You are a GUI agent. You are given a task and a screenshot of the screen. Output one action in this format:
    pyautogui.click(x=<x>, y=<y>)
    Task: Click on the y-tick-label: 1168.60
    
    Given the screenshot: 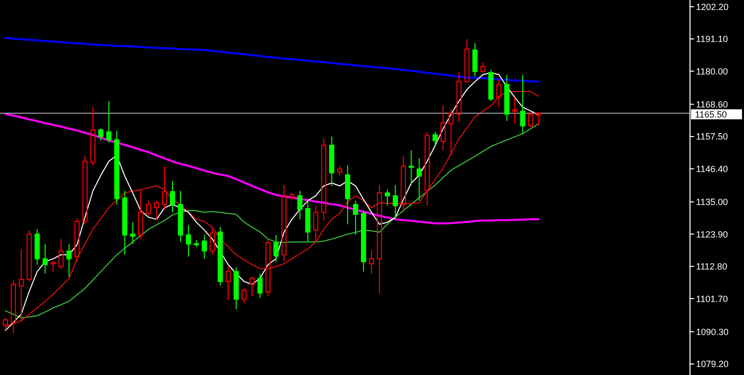 What is the action you would take?
    pyautogui.click(x=712, y=104)
    